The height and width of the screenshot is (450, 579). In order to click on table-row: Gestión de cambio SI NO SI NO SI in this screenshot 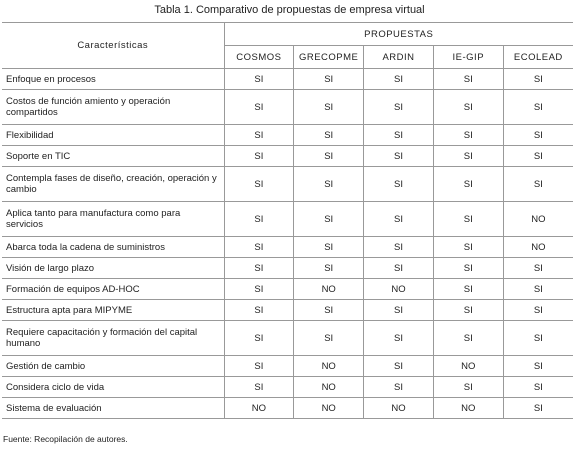, I will do `click(287, 366)`.